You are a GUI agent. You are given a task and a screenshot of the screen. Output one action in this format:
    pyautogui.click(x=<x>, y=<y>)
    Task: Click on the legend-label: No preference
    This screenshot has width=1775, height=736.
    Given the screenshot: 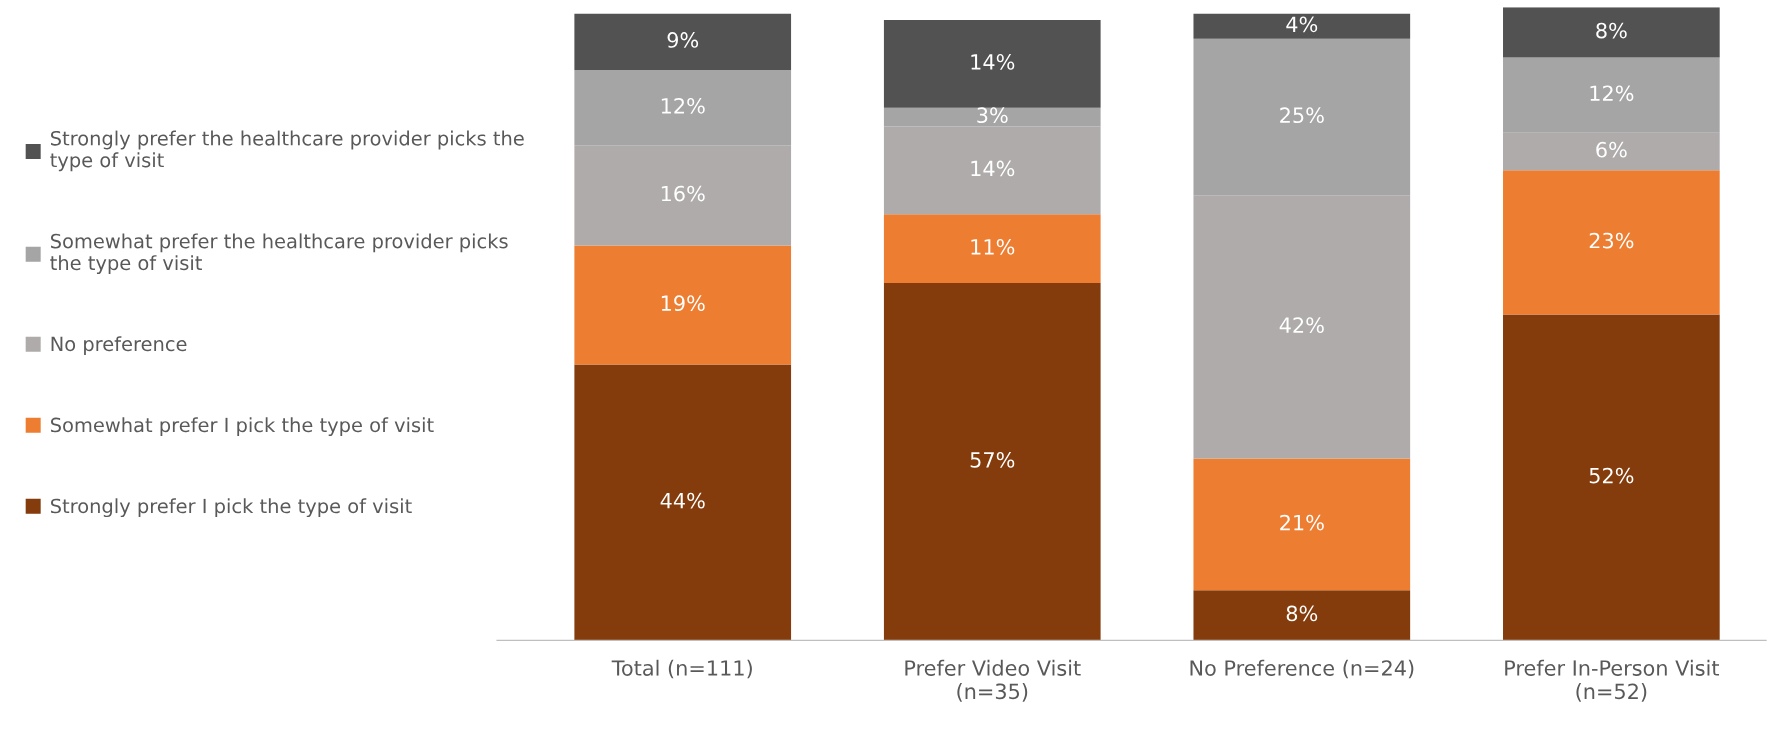 What is the action you would take?
    pyautogui.click(x=119, y=346)
    